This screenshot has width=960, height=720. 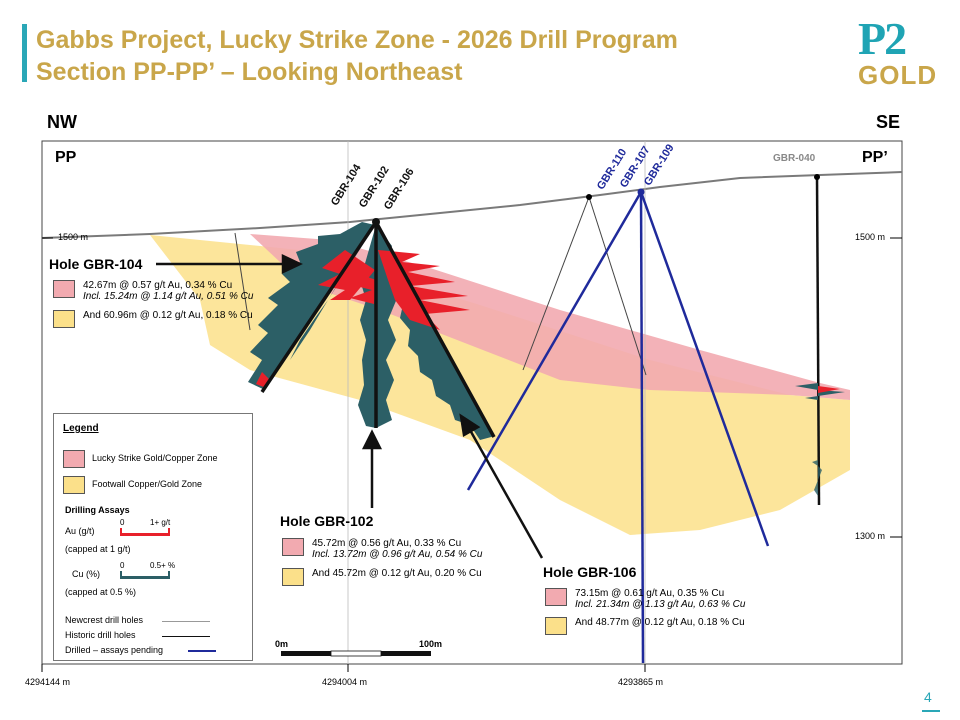 I want to click on coord-label-2: 4294004 m, so click(x=345, y=682).